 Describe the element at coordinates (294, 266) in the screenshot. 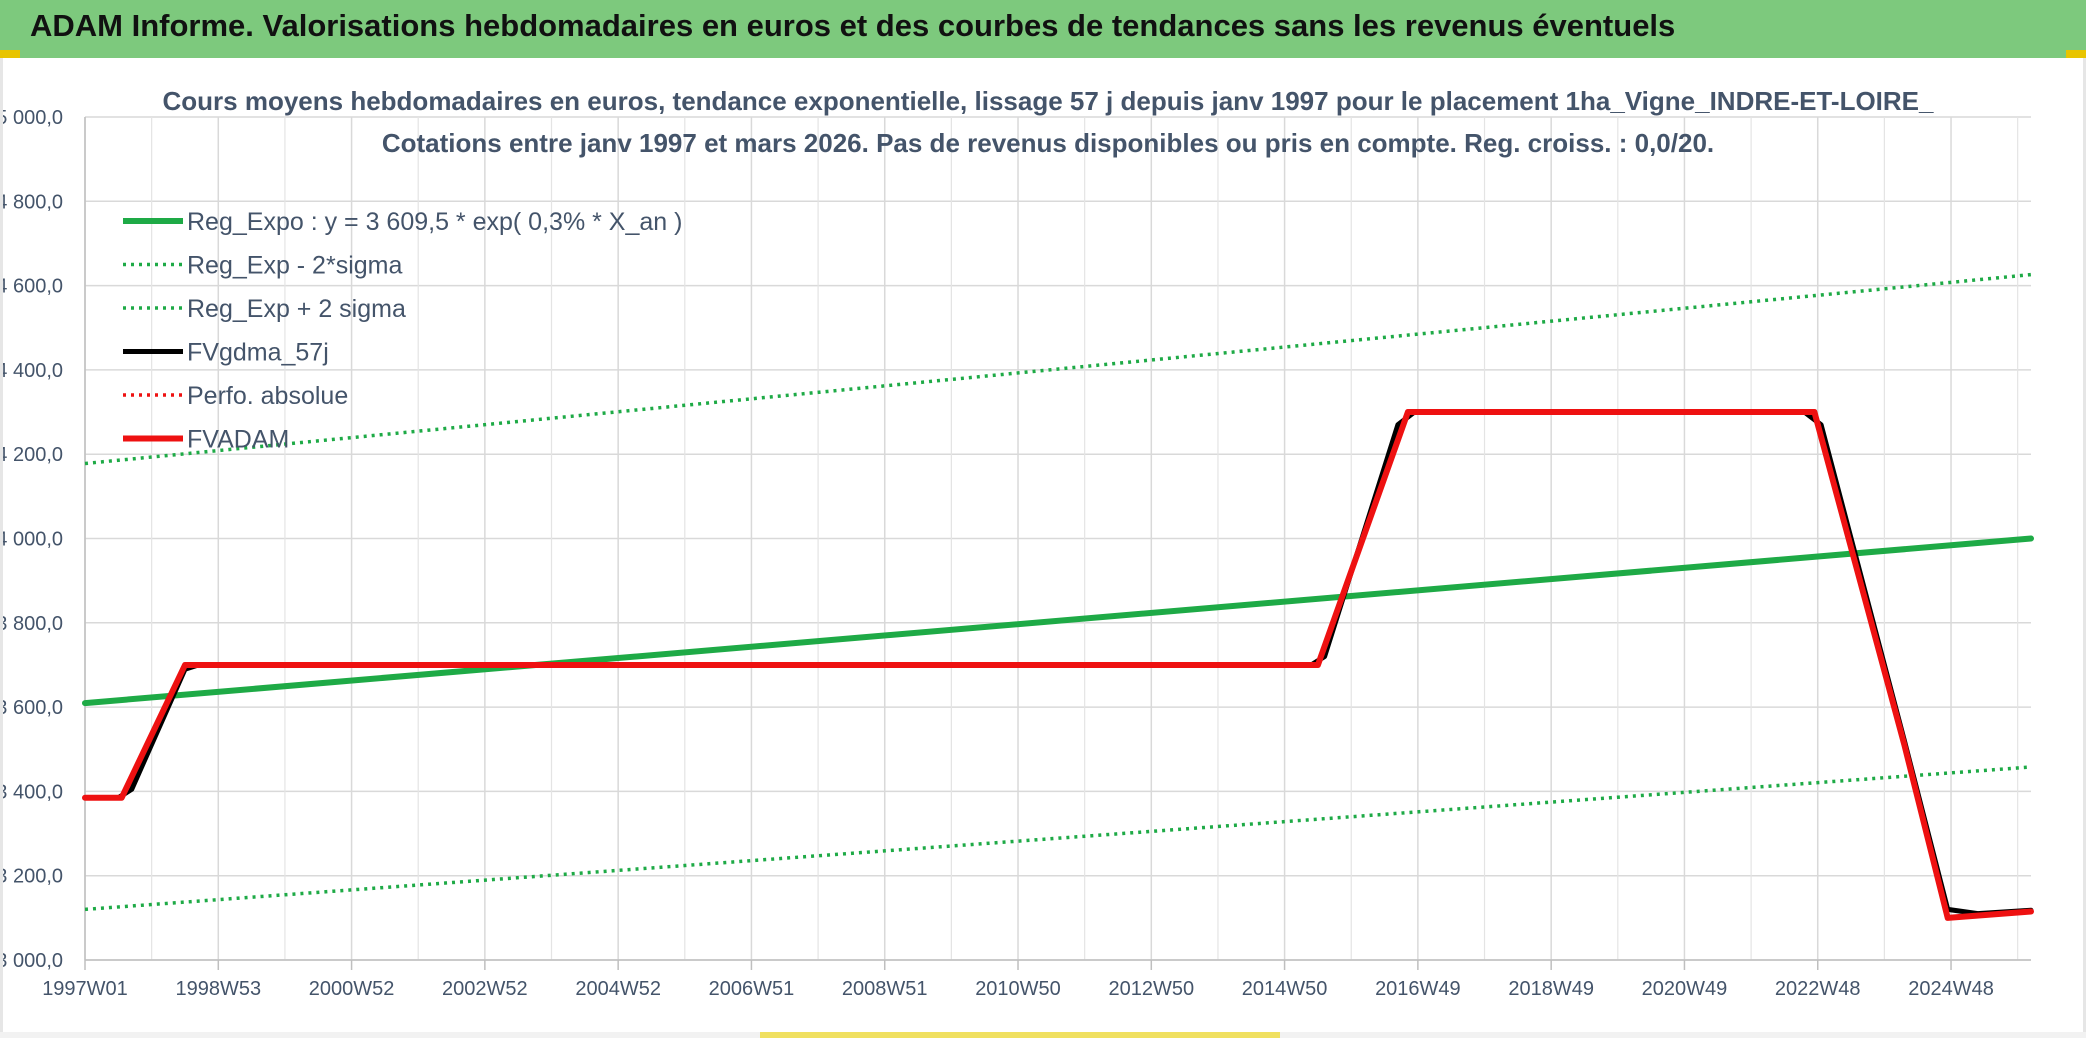

I see `legend-label: Reg_Exp - 2*sigma` at that location.